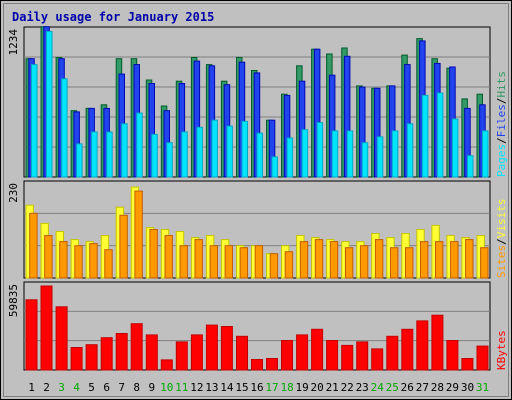 Image resolution: width=512 pixels, height=400 pixels. What do you see at coordinates (501, 350) in the screenshot?
I see `legend-kbytes: KBytes` at bounding box center [501, 350].